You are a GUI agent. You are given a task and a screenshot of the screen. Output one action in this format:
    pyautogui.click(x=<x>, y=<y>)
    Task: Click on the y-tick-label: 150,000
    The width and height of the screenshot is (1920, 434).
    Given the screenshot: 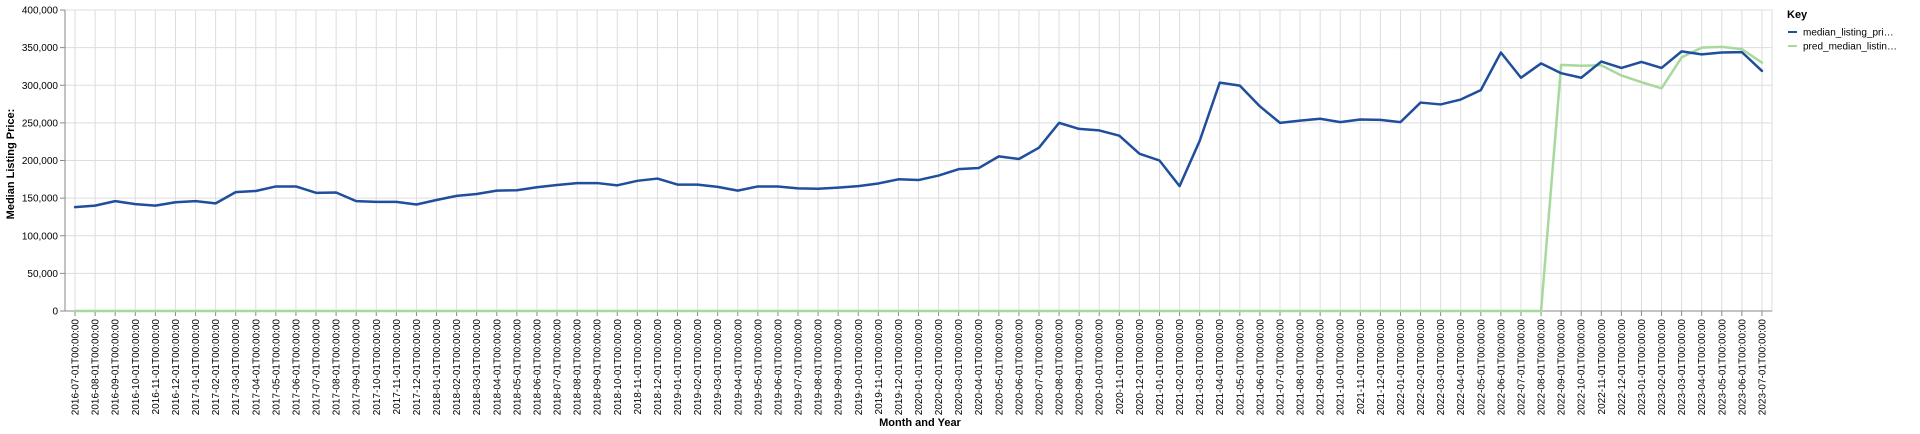 What is the action you would take?
    pyautogui.click(x=40, y=199)
    